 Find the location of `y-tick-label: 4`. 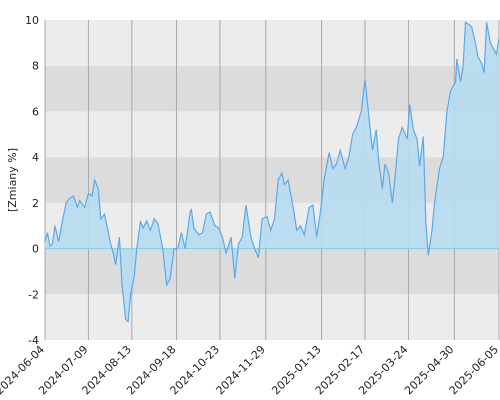

y-tick-label: 4 is located at coordinates (35, 157).